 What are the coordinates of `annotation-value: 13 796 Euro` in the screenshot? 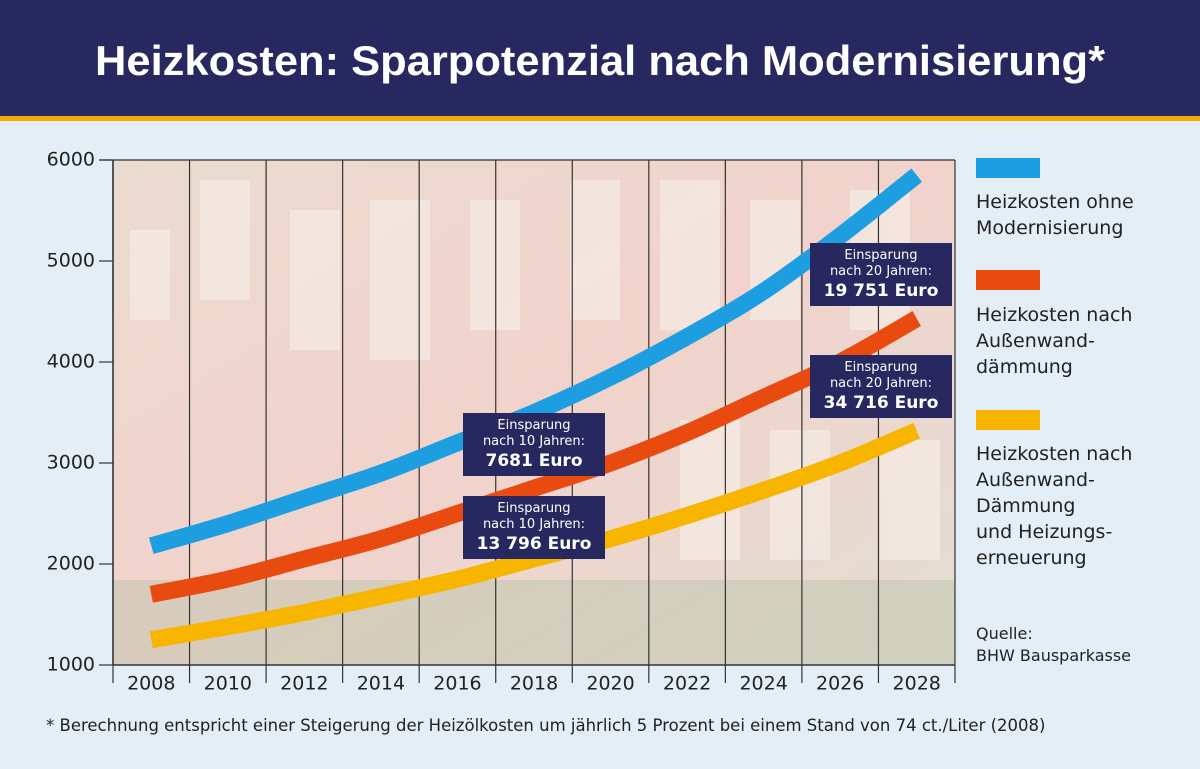 It's located at (534, 544).